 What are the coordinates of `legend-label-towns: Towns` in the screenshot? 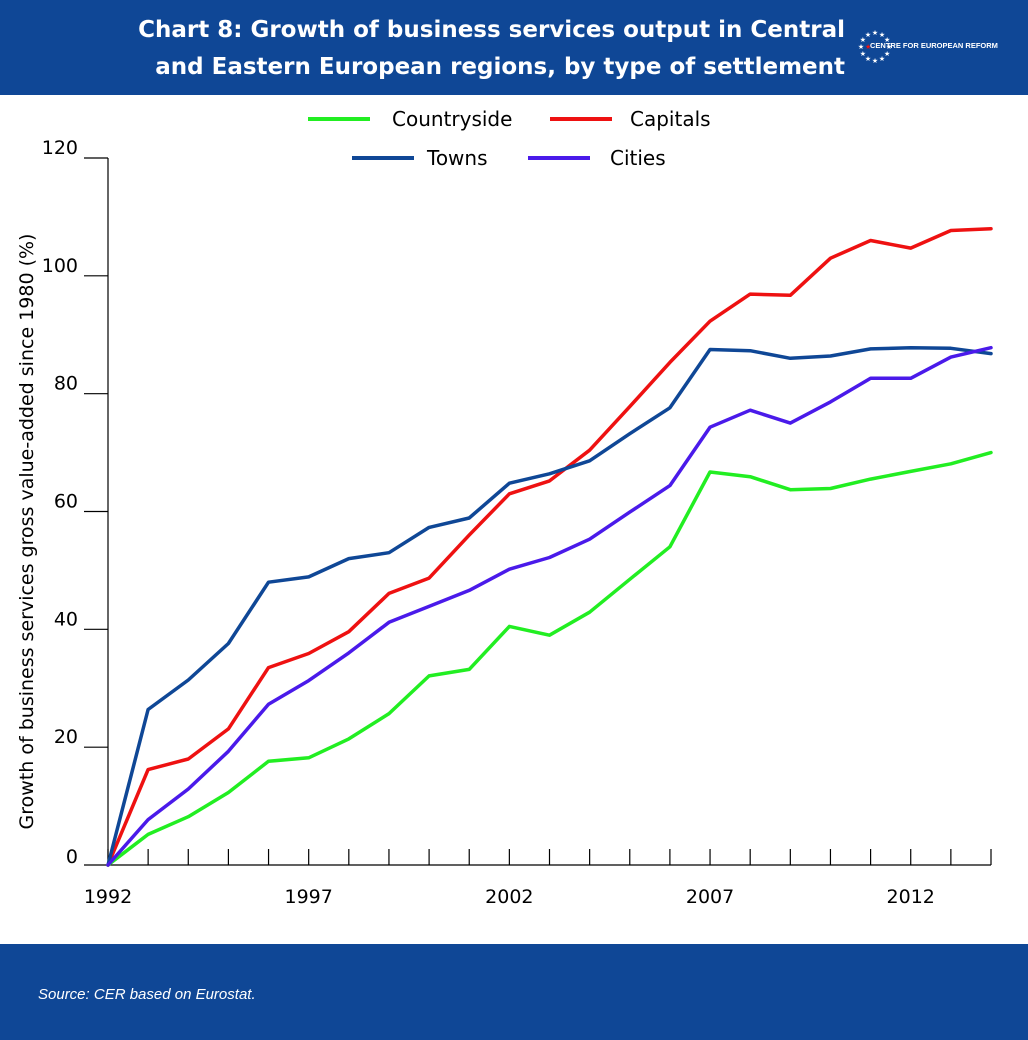 It's located at (457, 158).